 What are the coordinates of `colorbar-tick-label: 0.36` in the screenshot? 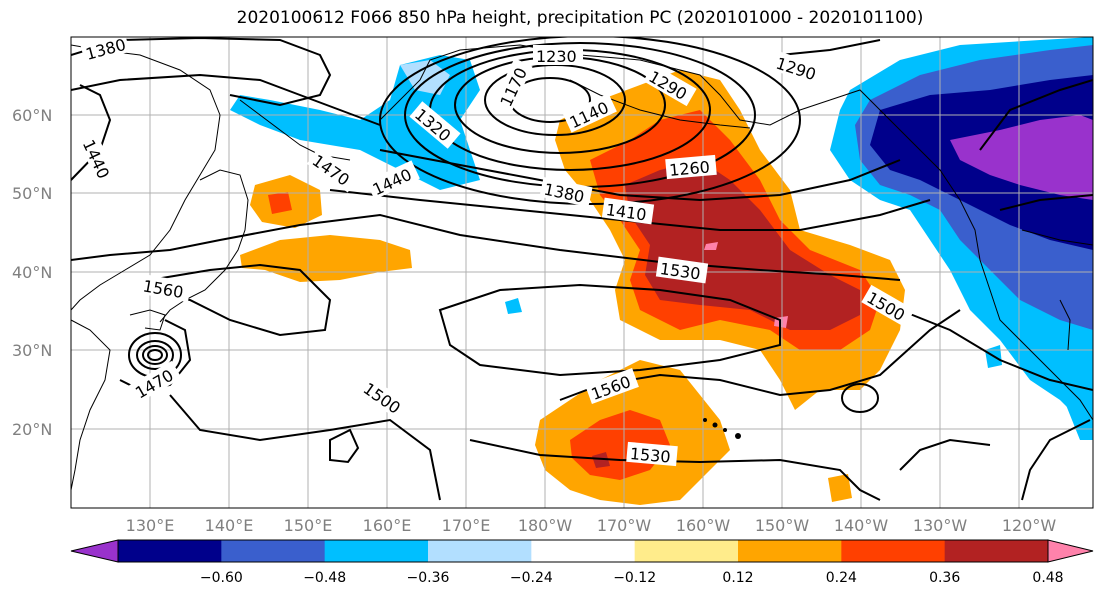 It's located at (944, 578).